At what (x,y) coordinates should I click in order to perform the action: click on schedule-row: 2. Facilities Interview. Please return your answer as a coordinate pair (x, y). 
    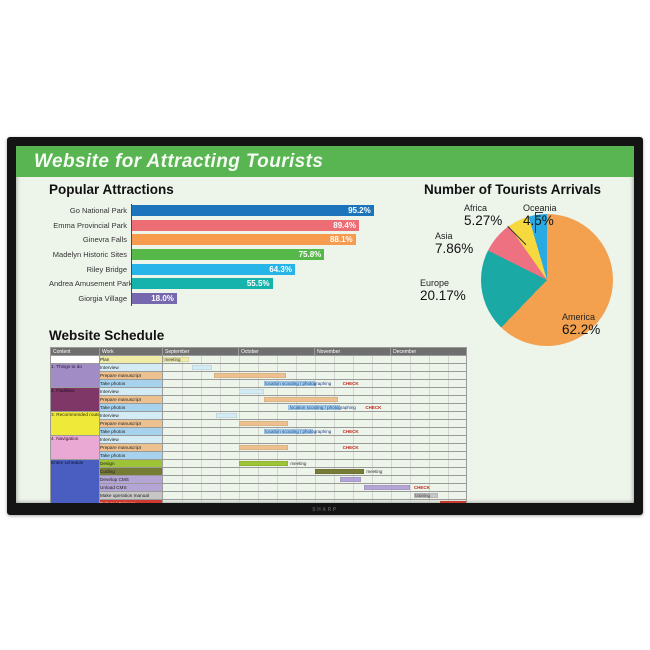
    Looking at the image, I should click on (259, 399).